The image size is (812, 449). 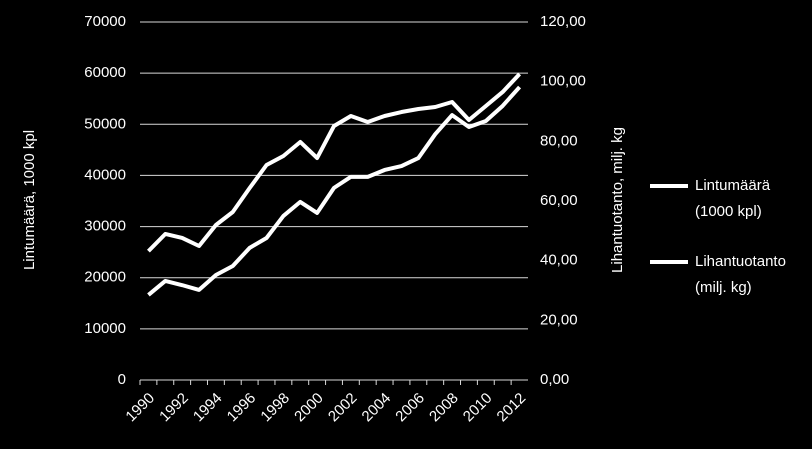 What do you see at coordinates (343, 408) in the screenshot?
I see `x-tick-label: 2002` at bounding box center [343, 408].